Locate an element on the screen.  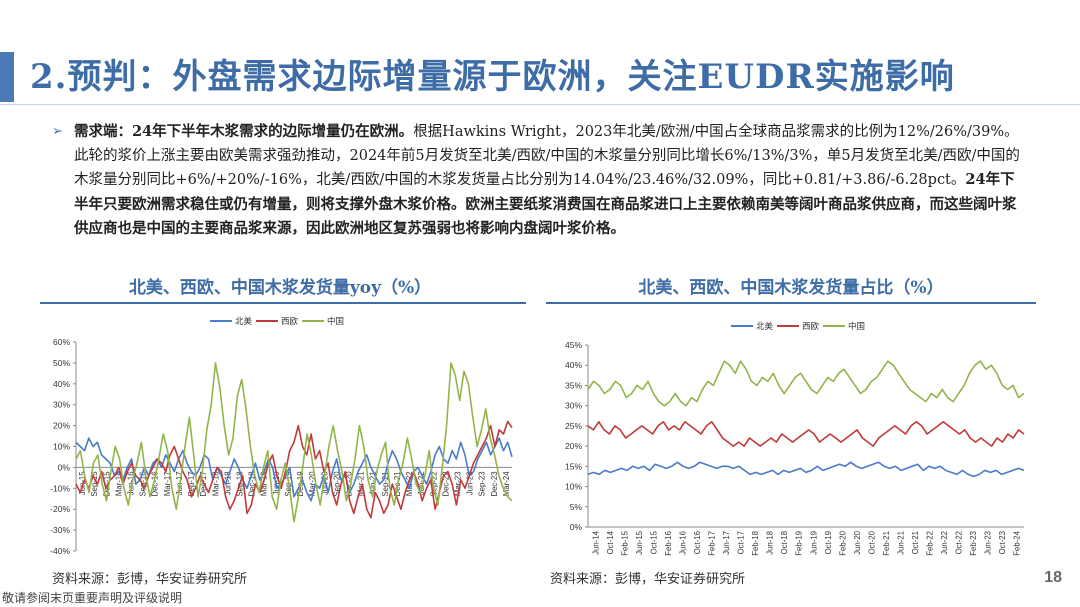
body-segment-1: 需求端：24年下半年木浆需求的边际增量仍在欧洲。 is located at coordinates (244, 131).